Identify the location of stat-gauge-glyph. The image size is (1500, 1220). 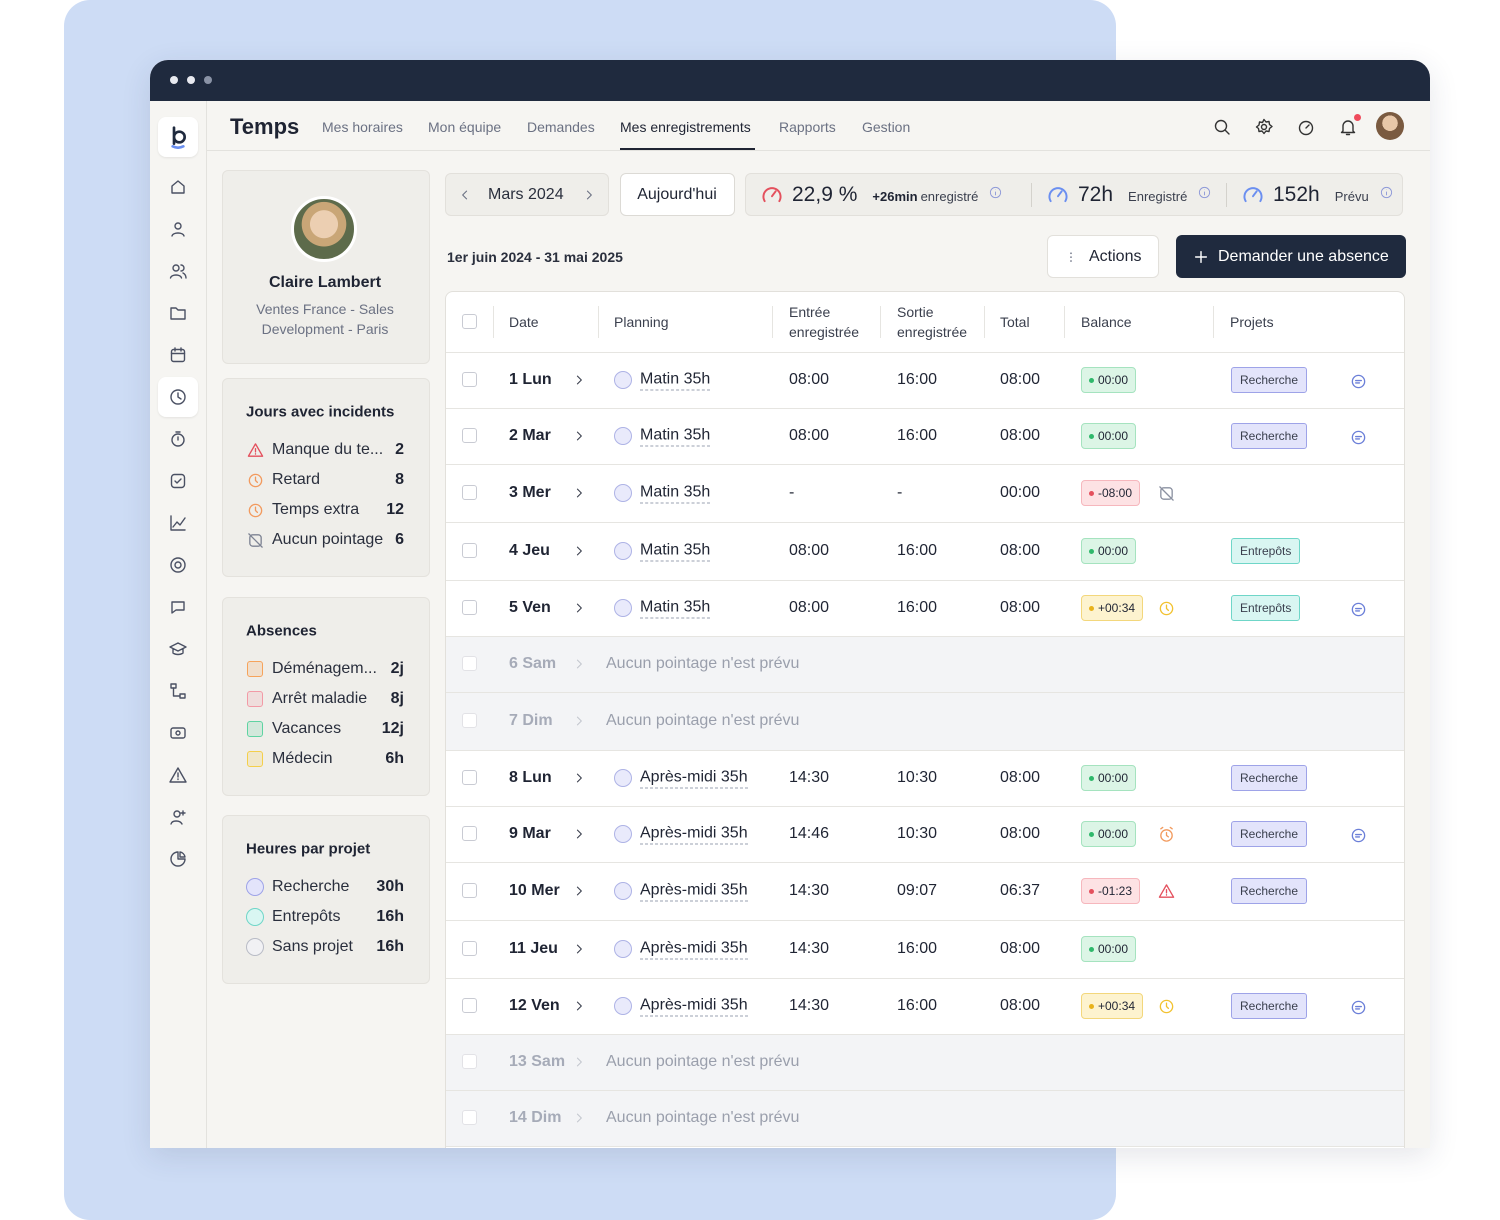
(1058, 195).